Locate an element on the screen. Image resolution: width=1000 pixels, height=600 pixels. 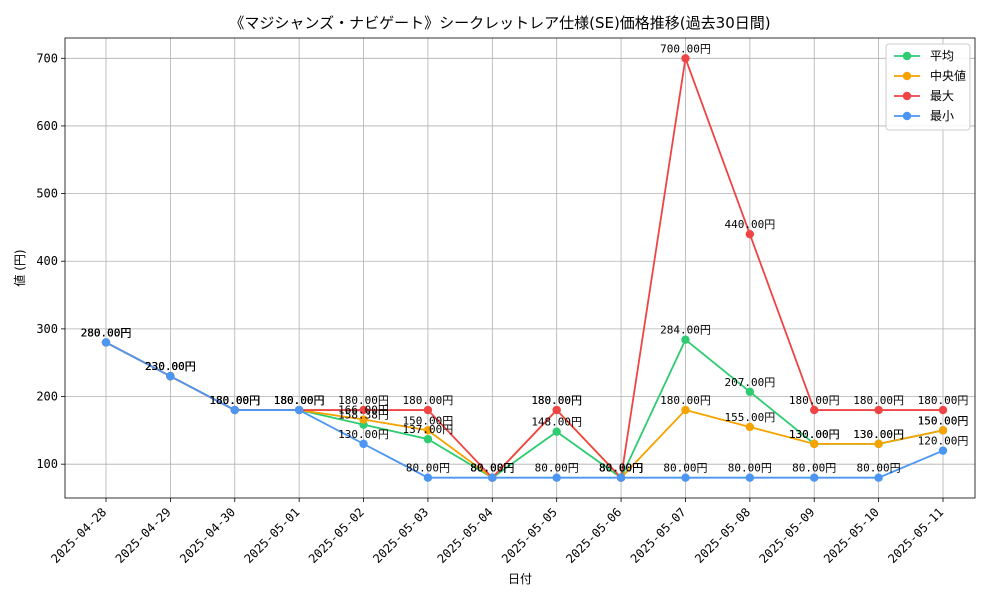
x-tick-label: 2025-04-29 is located at coordinates (143, 535).